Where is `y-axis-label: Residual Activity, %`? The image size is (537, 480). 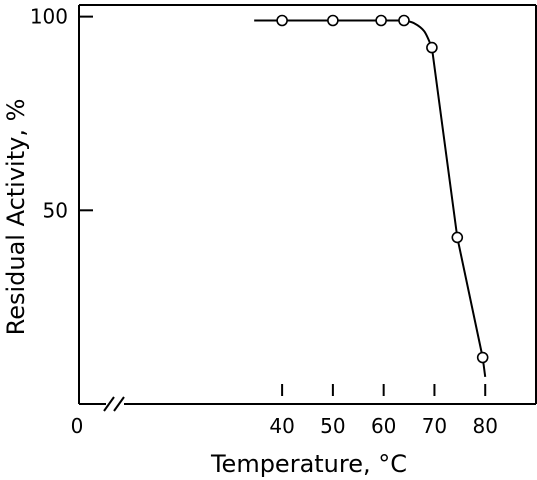 y-axis-label: Residual Activity, % is located at coordinates (16, 217).